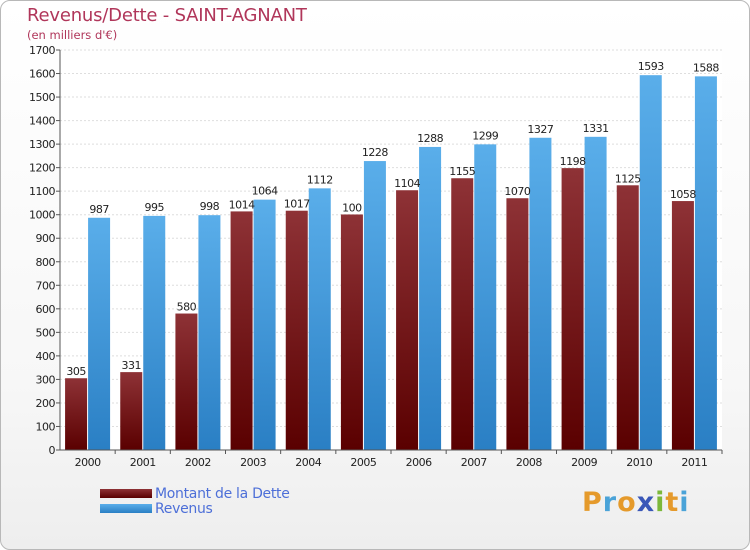 This screenshot has height=550, width=750. Describe the element at coordinates (628, 178) in the screenshot. I see `data-label-debt: 1125` at that location.